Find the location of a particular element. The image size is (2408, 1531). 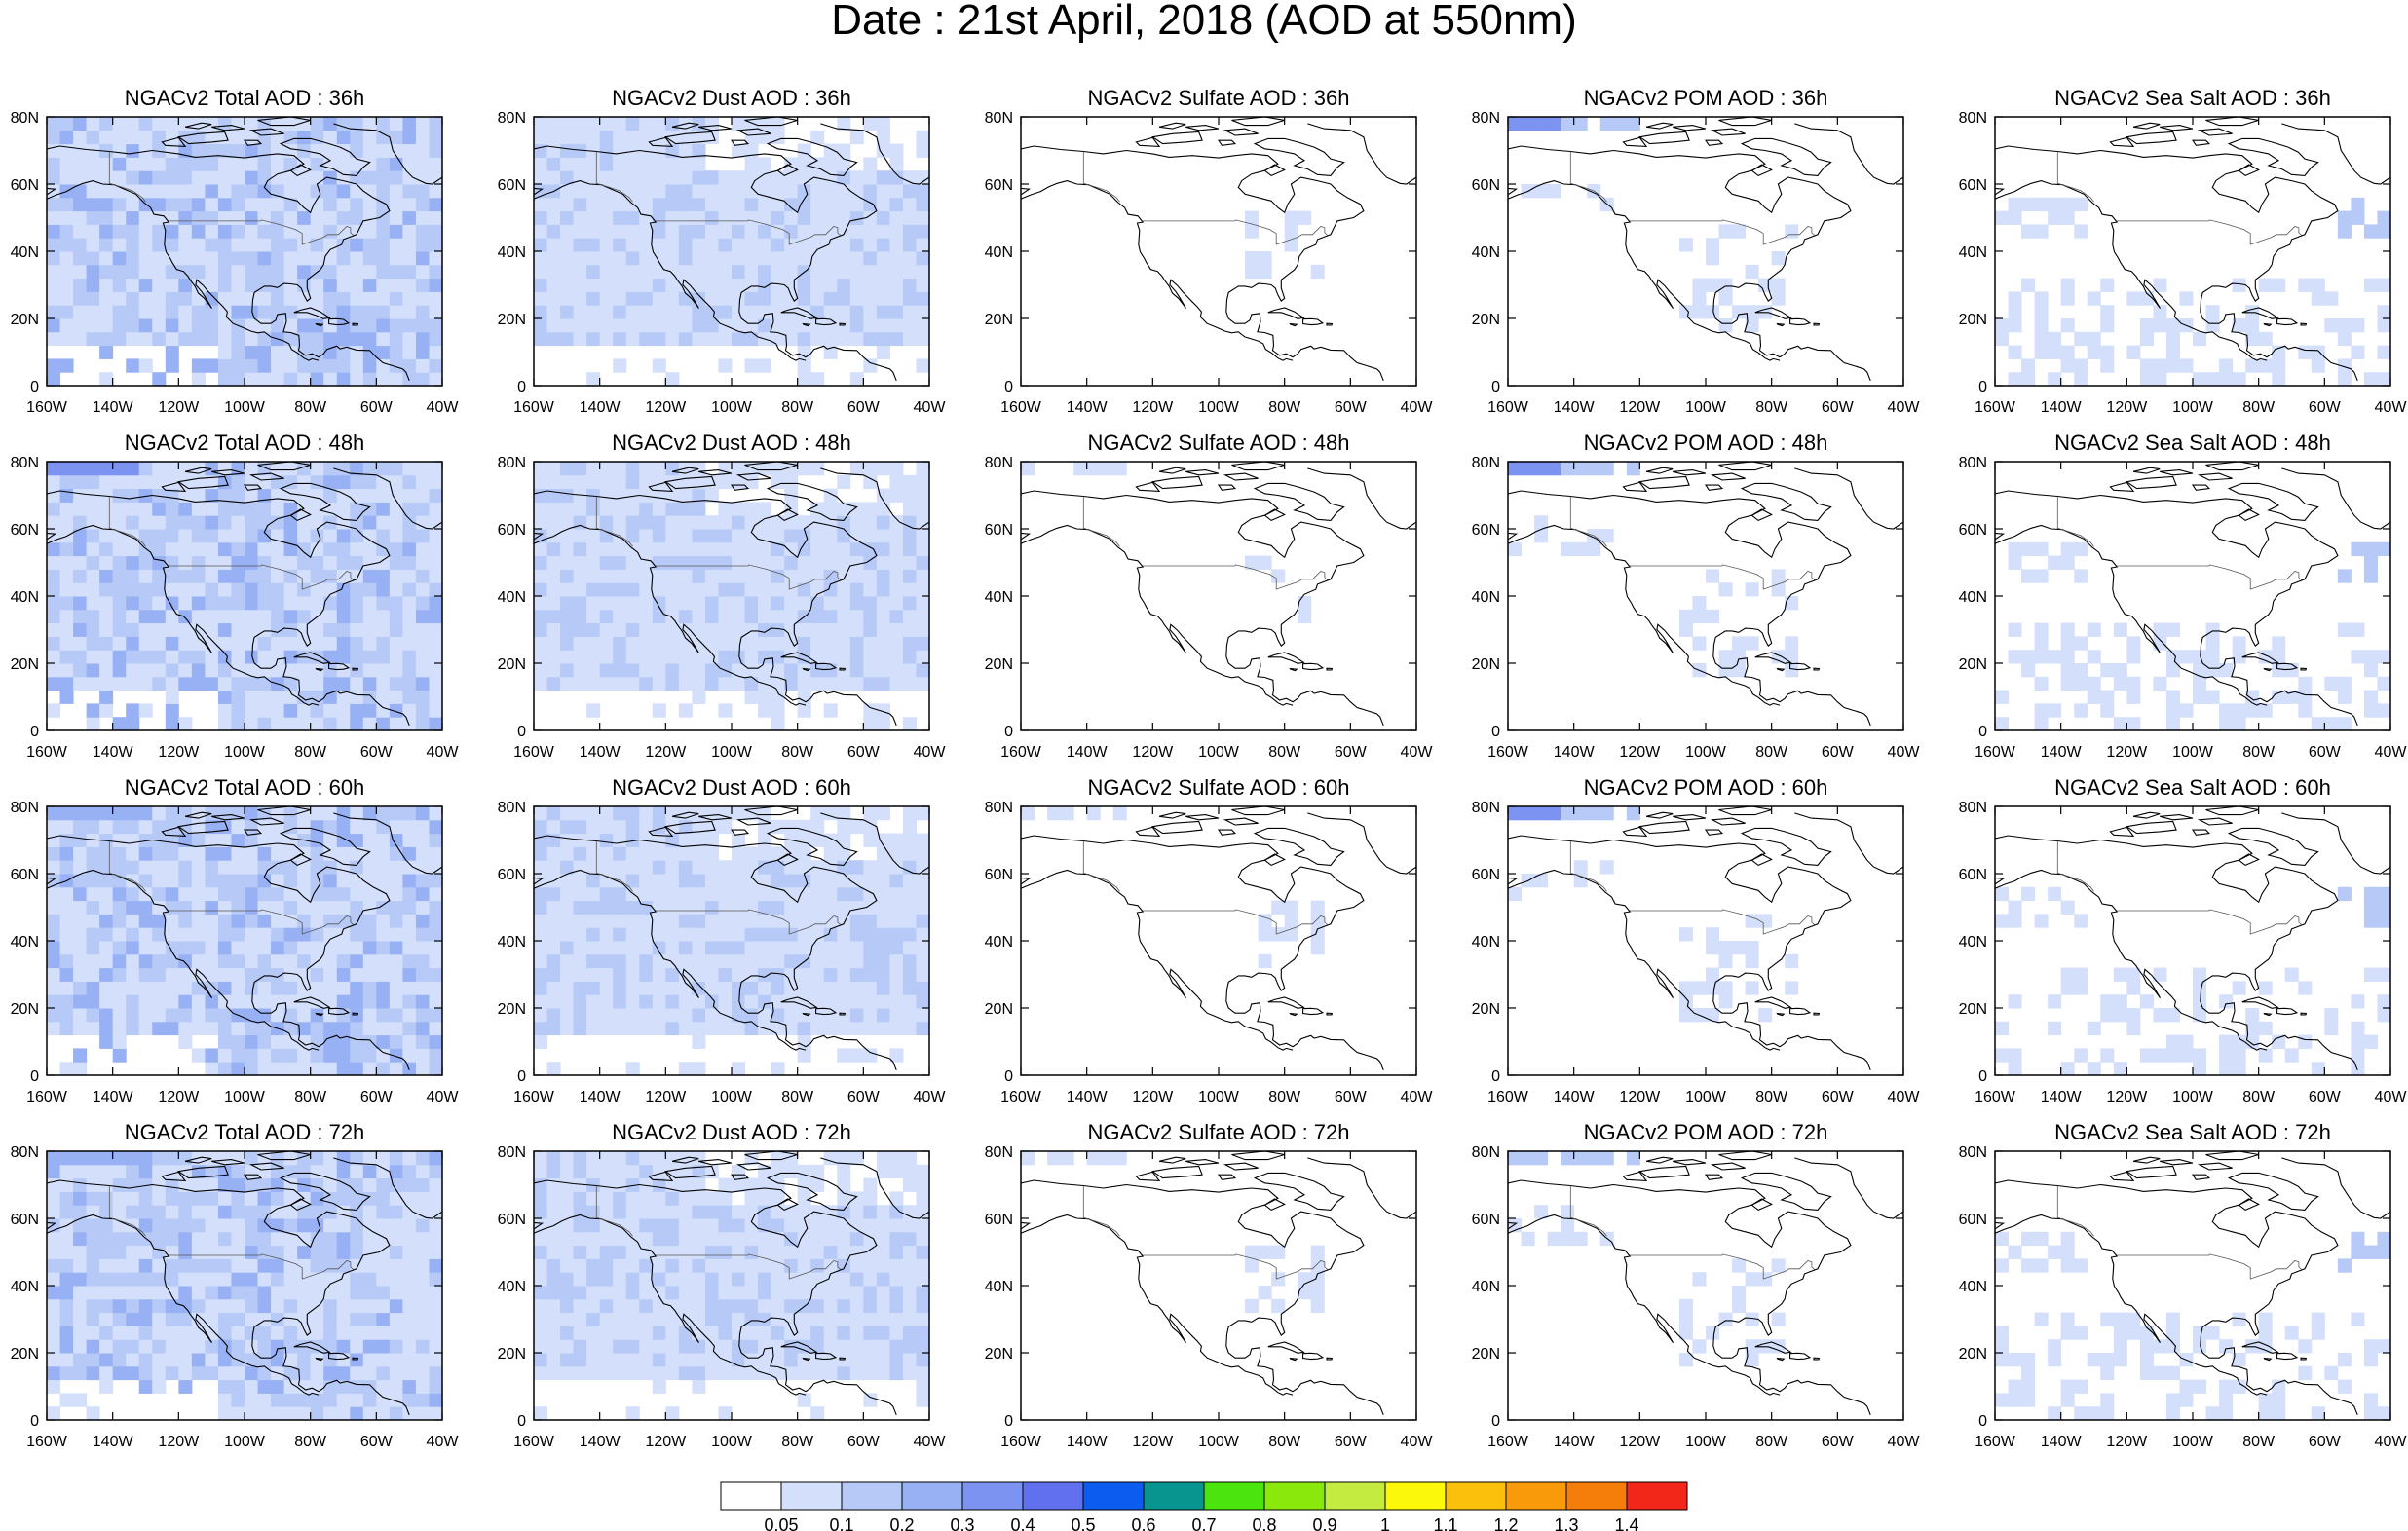

colorbar-label: 1 is located at coordinates (1385, 1523).